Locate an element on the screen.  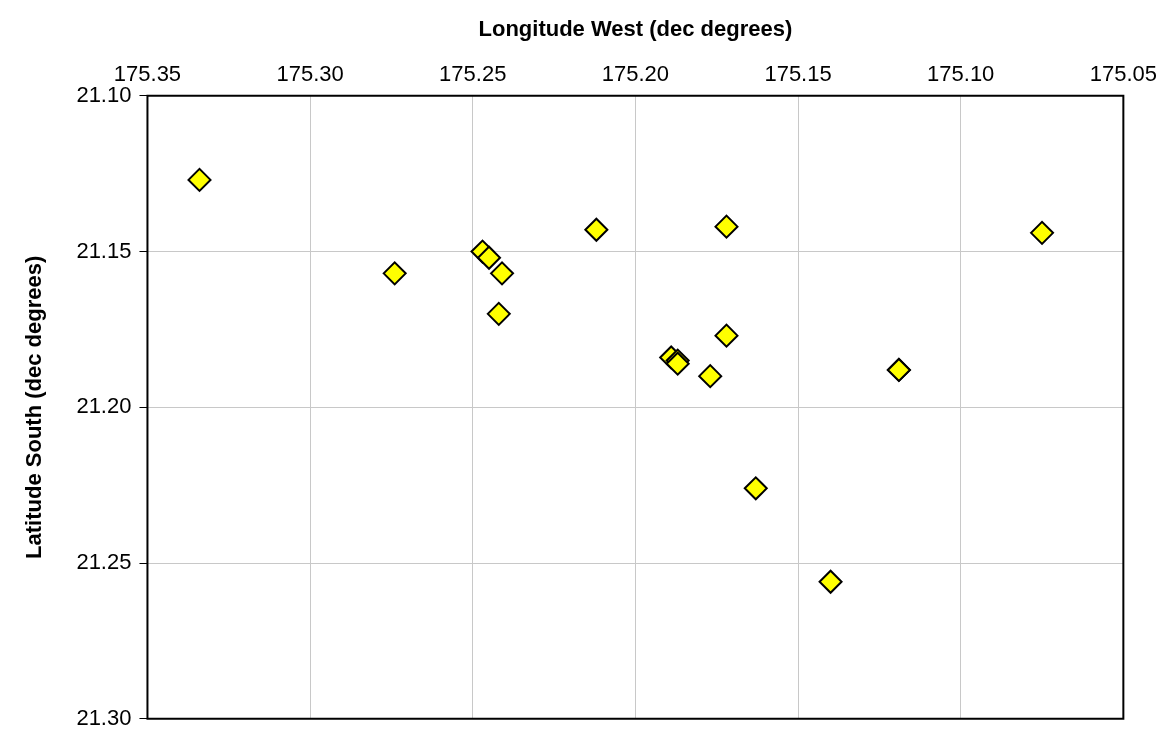
x-tick-label: 175.20 is located at coordinates (635, 73).